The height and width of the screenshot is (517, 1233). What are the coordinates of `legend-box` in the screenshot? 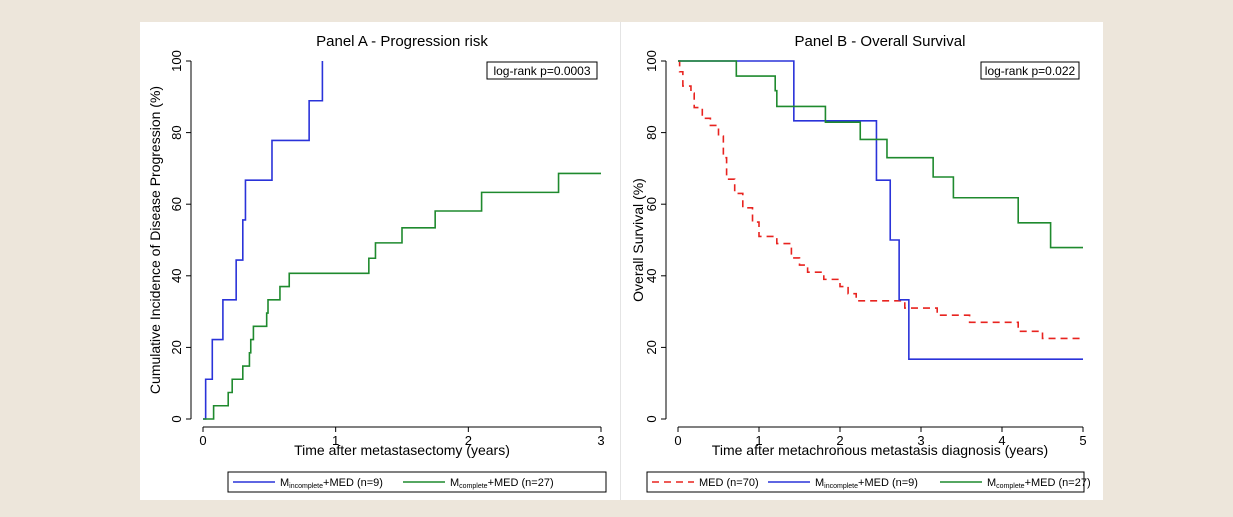 It's located at (865, 482).